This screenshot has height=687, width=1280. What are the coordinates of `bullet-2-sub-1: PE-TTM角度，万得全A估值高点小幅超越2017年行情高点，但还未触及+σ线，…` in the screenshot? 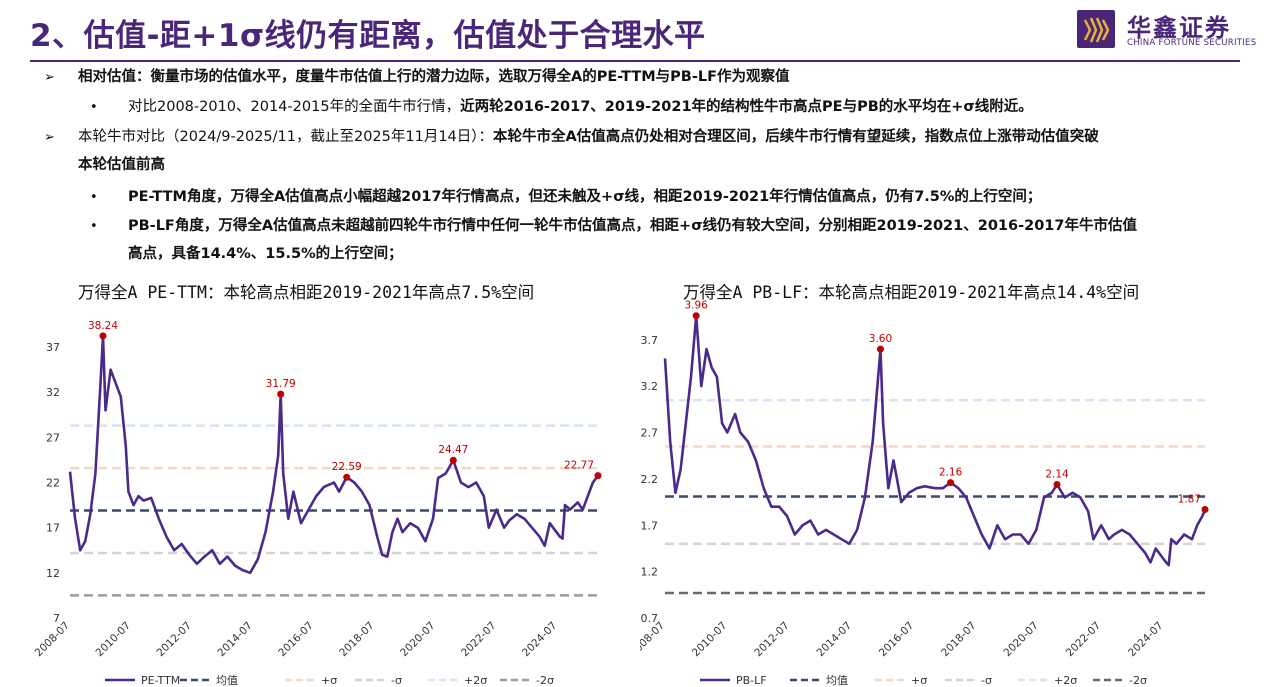 It's located at (584, 197).